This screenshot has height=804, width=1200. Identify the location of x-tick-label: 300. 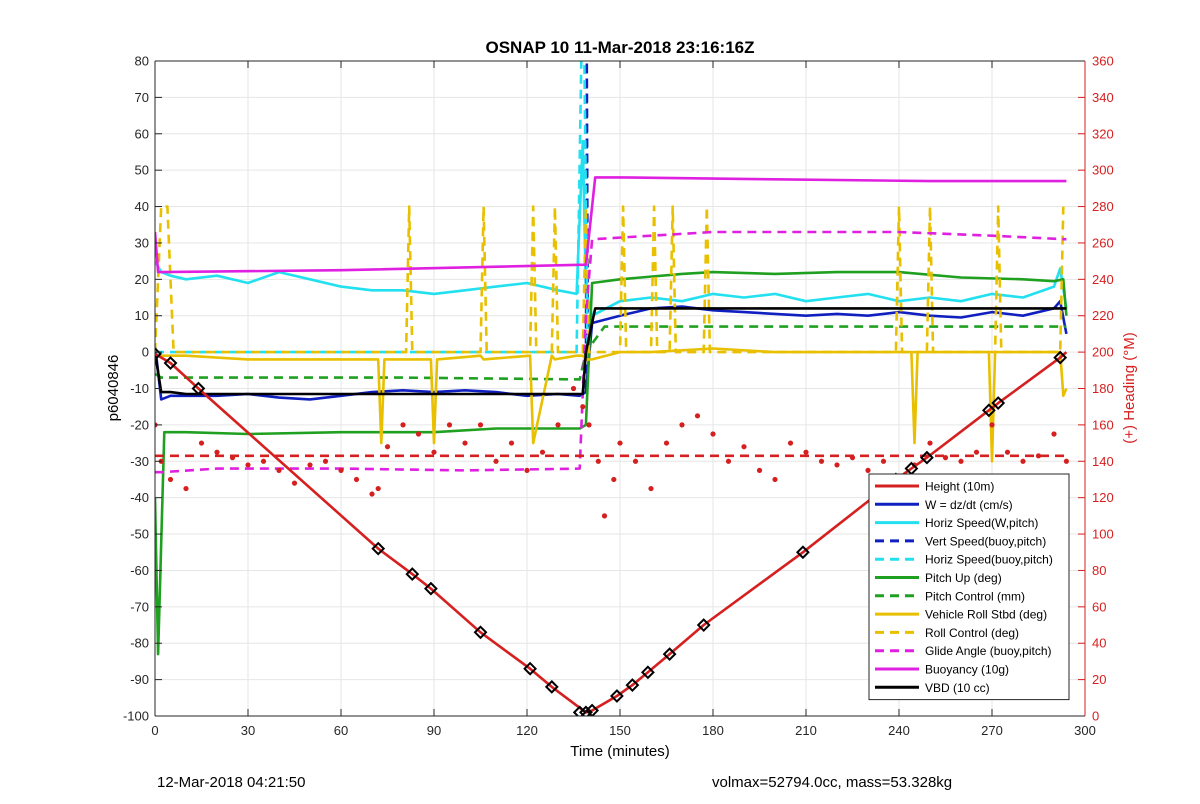
(1085, 730).